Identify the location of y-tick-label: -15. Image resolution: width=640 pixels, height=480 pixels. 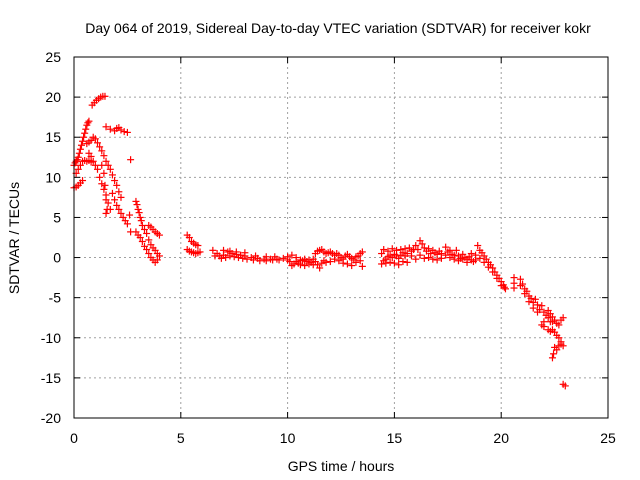
(51, 378).